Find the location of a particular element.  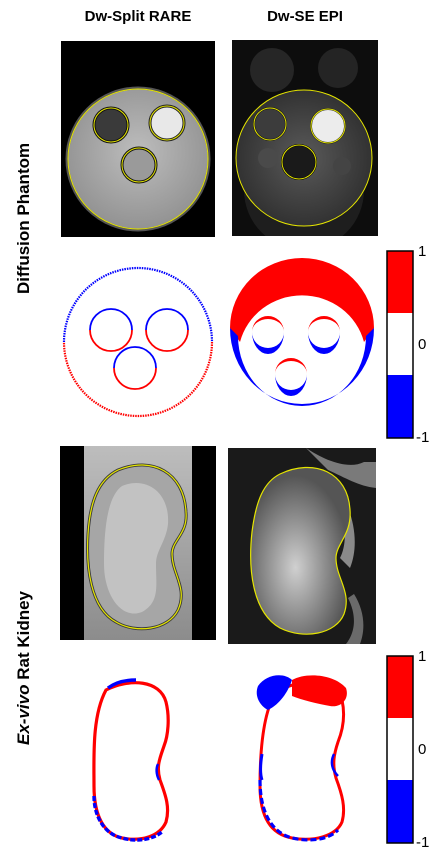

kidney-se-epi-image is located at coordinates (302, 546).